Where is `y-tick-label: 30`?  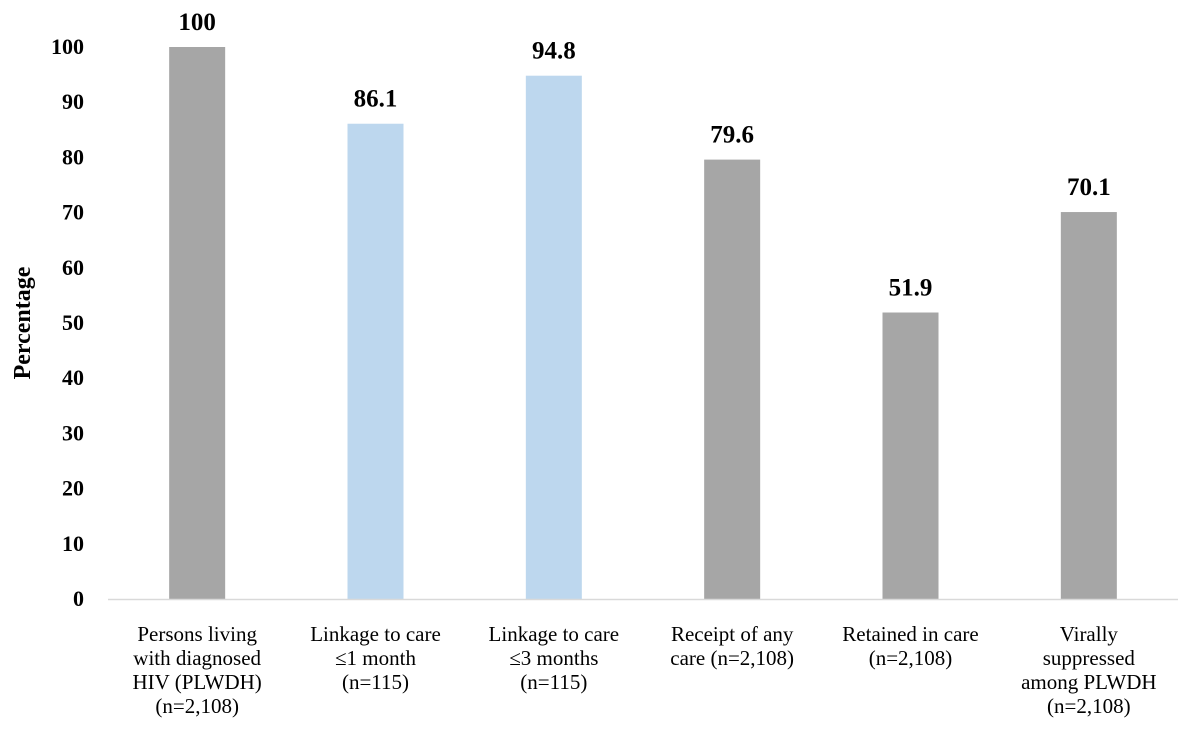
y-tick-label: 30 is located at coordinates (73, 432).